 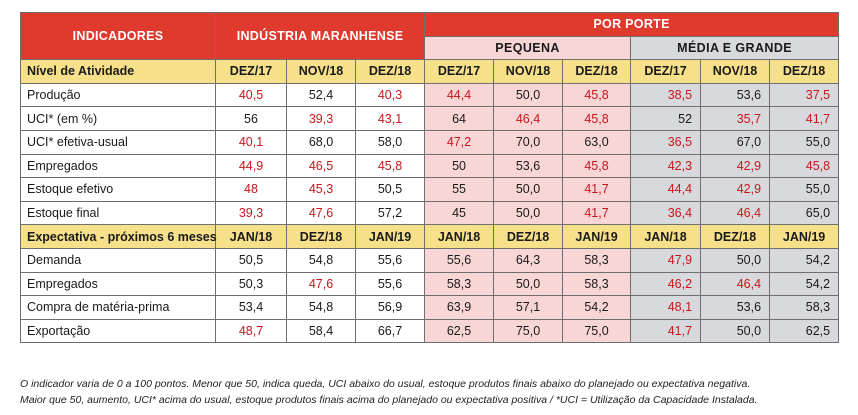 What do you see at coordinates (666, 118) in the screenshot?
I see `value-cell: 52` at bounding box center [666, 118].